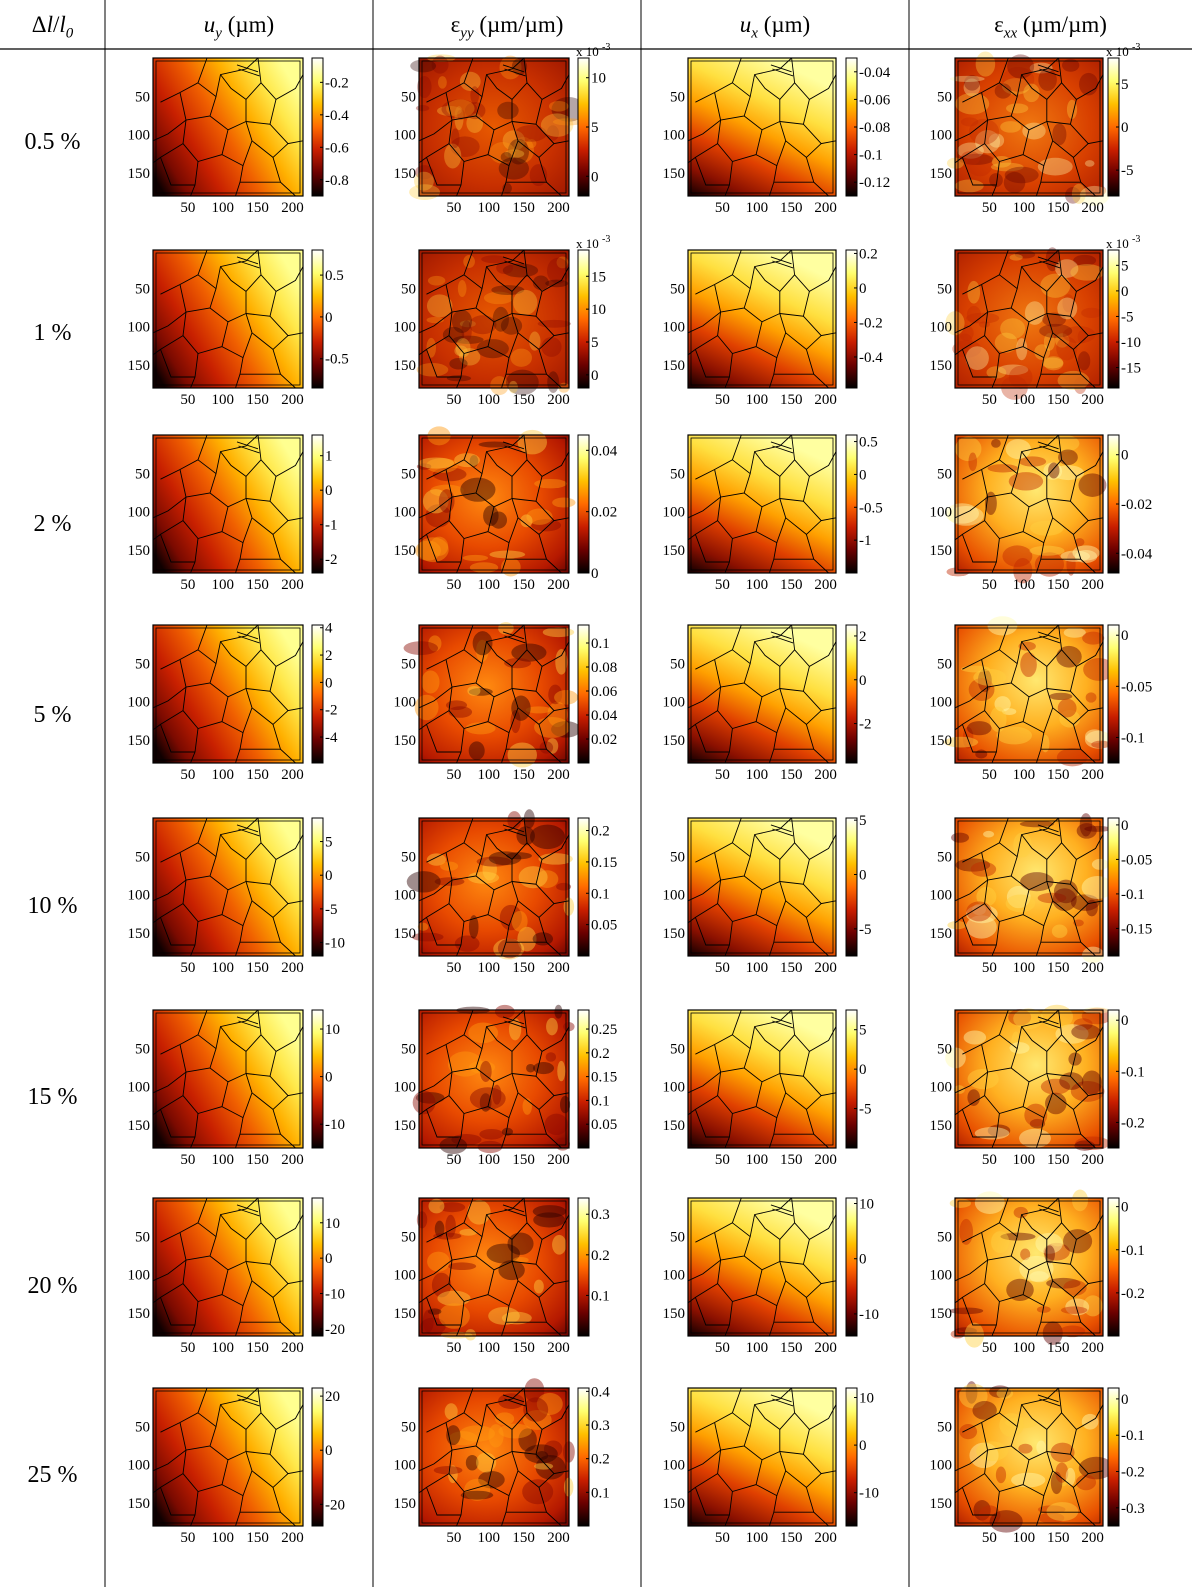 The image size is (1192, 1587). What do you see at coordinates (506, 509) in the screenshot?
I see `heatmap-panel-eps_yy-row2: 50 100 150 50 100 150 200 0.04 0.02 0` at bounding box center [506, 509].